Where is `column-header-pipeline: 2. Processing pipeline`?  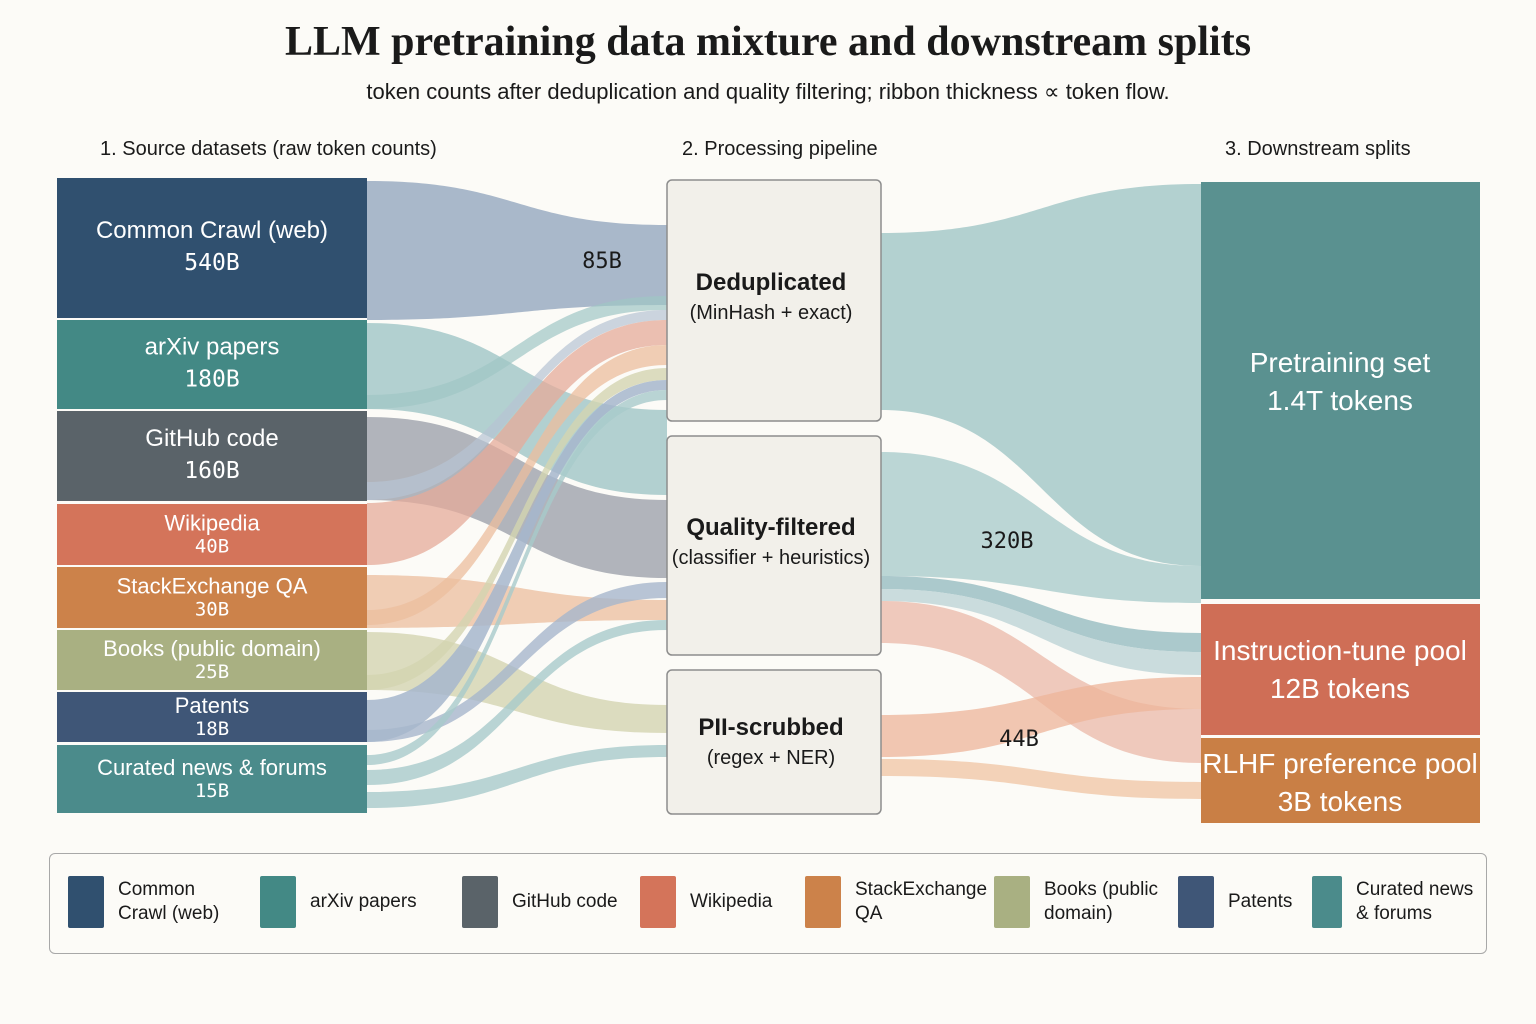
column-header-pipeline: 2. Processing pipeline is located at coordinates (780, 149).